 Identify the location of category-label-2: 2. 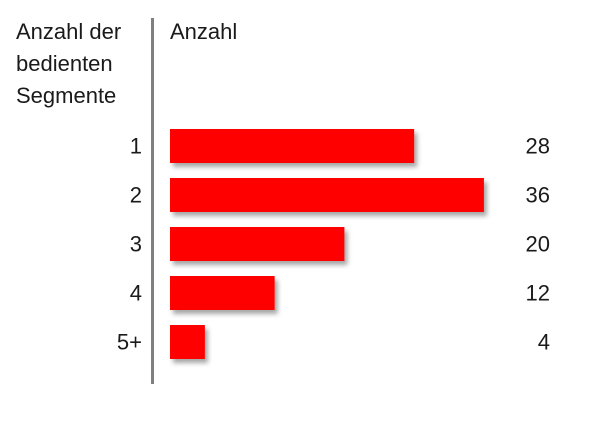
(136, 195).